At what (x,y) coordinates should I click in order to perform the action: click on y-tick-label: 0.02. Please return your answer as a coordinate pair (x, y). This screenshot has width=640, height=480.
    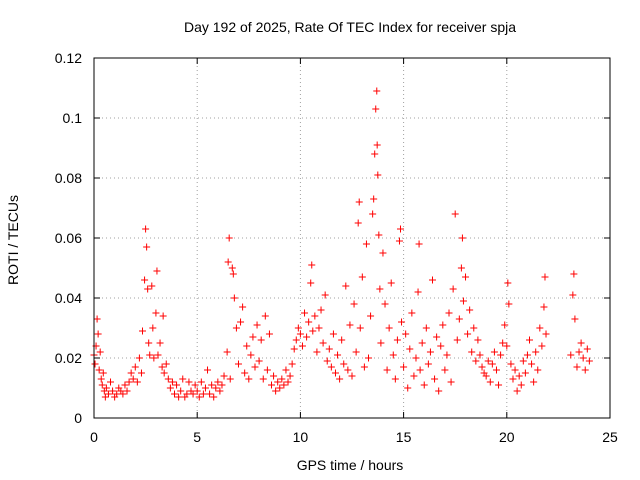
    Looking at the image, I should click on (68, 358).